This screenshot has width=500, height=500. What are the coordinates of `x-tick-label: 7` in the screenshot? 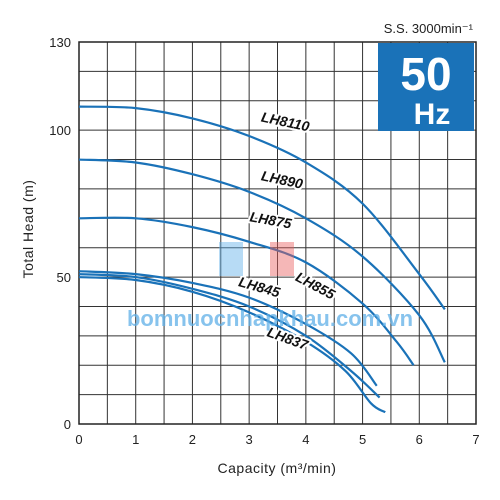 It's located at (475, 439).